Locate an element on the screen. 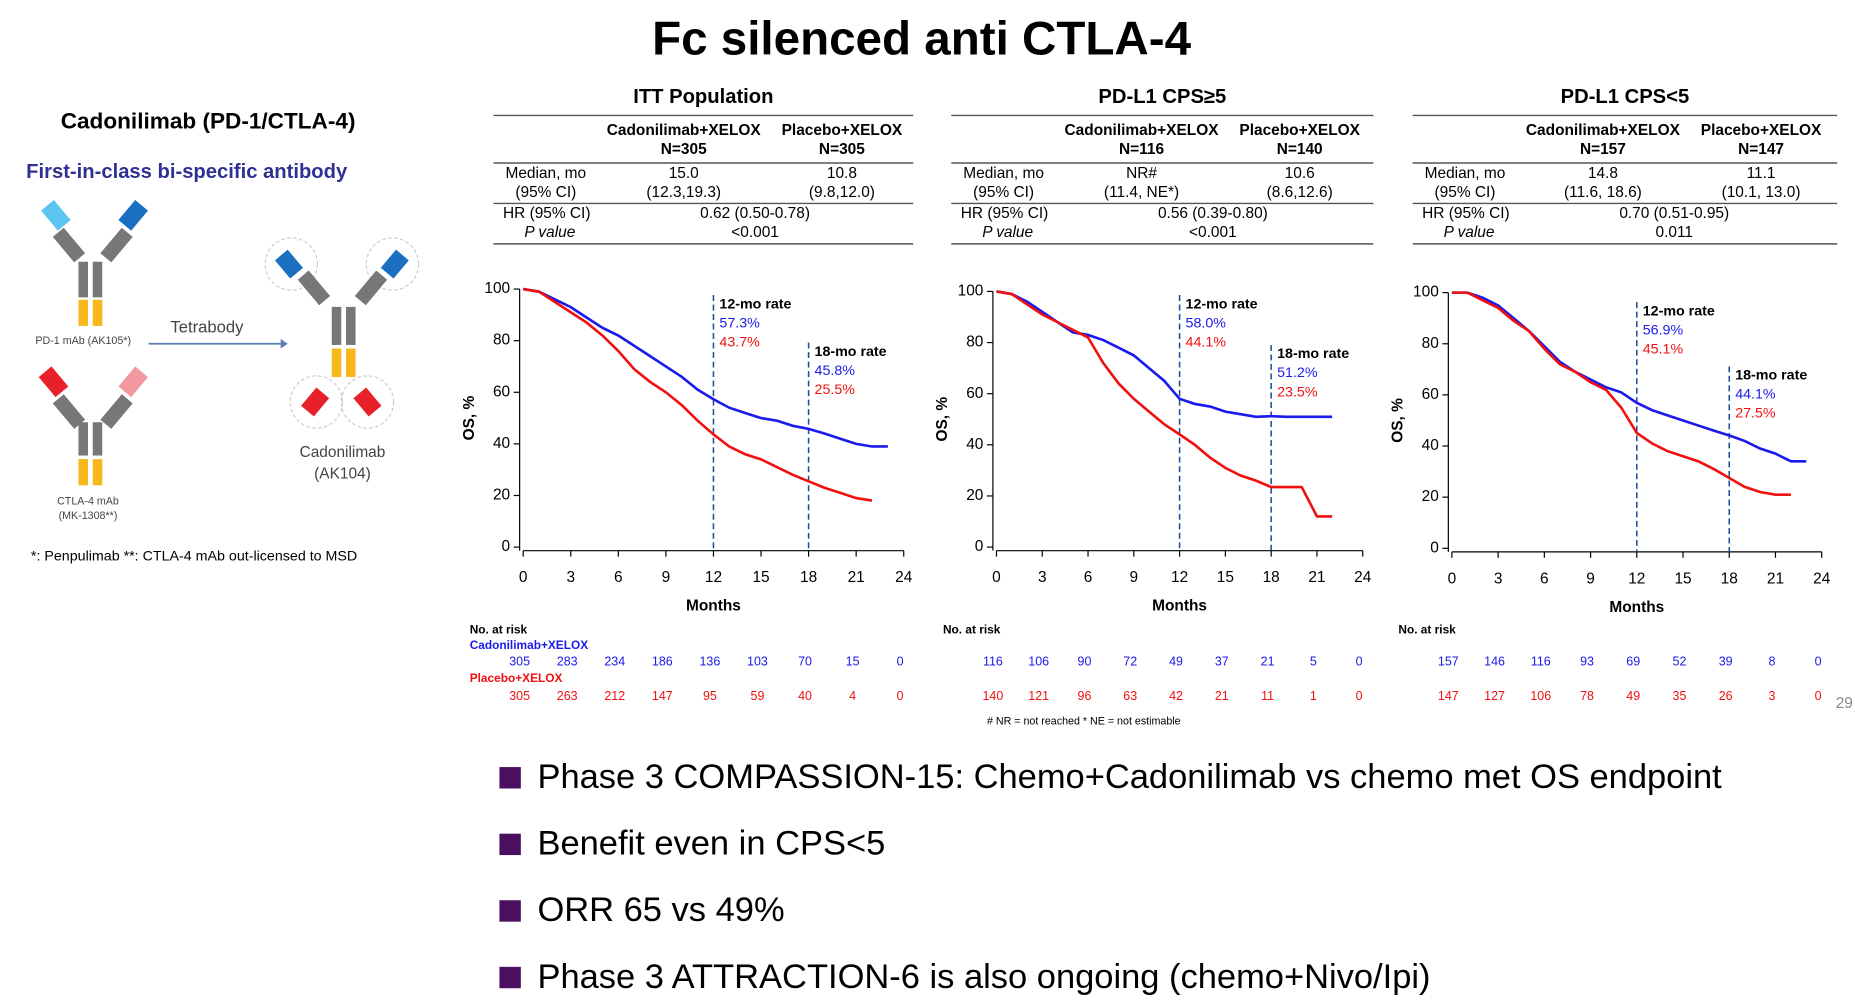 The image size is (1855, 1005). risk-number: 283 is located at coordinates (567, 662).